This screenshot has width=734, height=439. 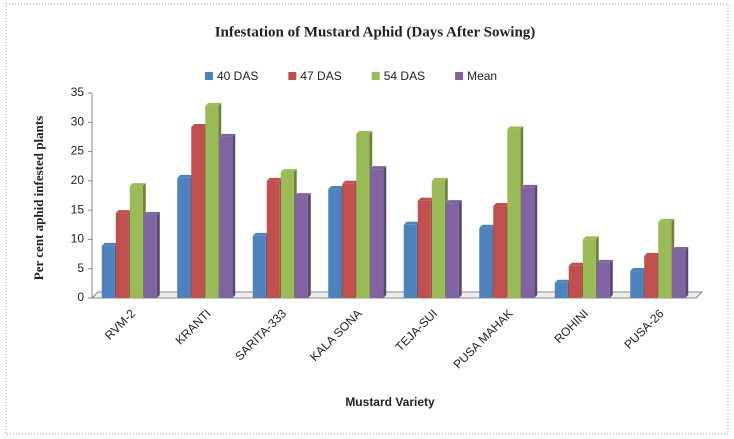 I want to click on x-axis-label: Mustard Variety, so click(x=390, y=402).